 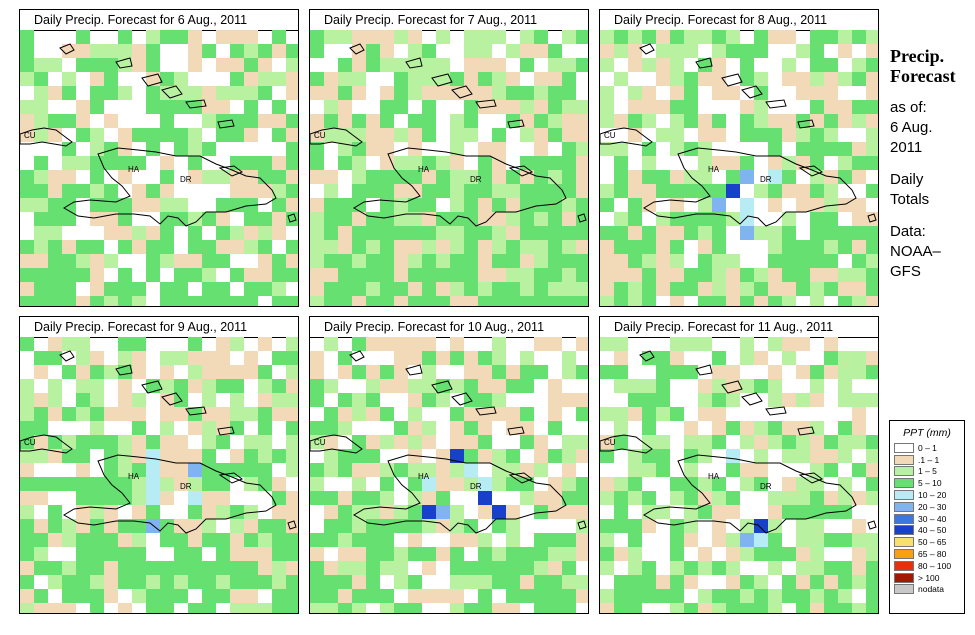 What do you see at coordinates (159, 475) in the screenshot?
I see `precip-map: CU HA DR` at bounding box center [159, 475].